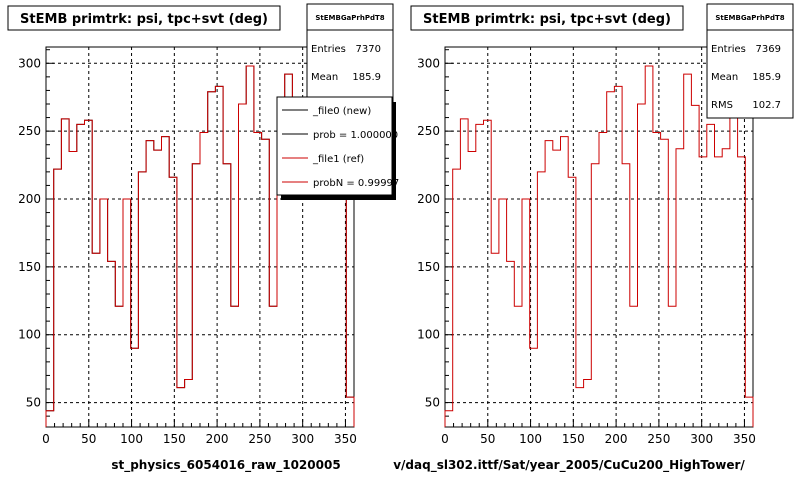 Image resolution: width=800 pixels, height=480 pixels. What do you see at coordinates (368, 49) in the screenshot?
I see `stats-entries-value: 7370` at bounding box center [368, 49].